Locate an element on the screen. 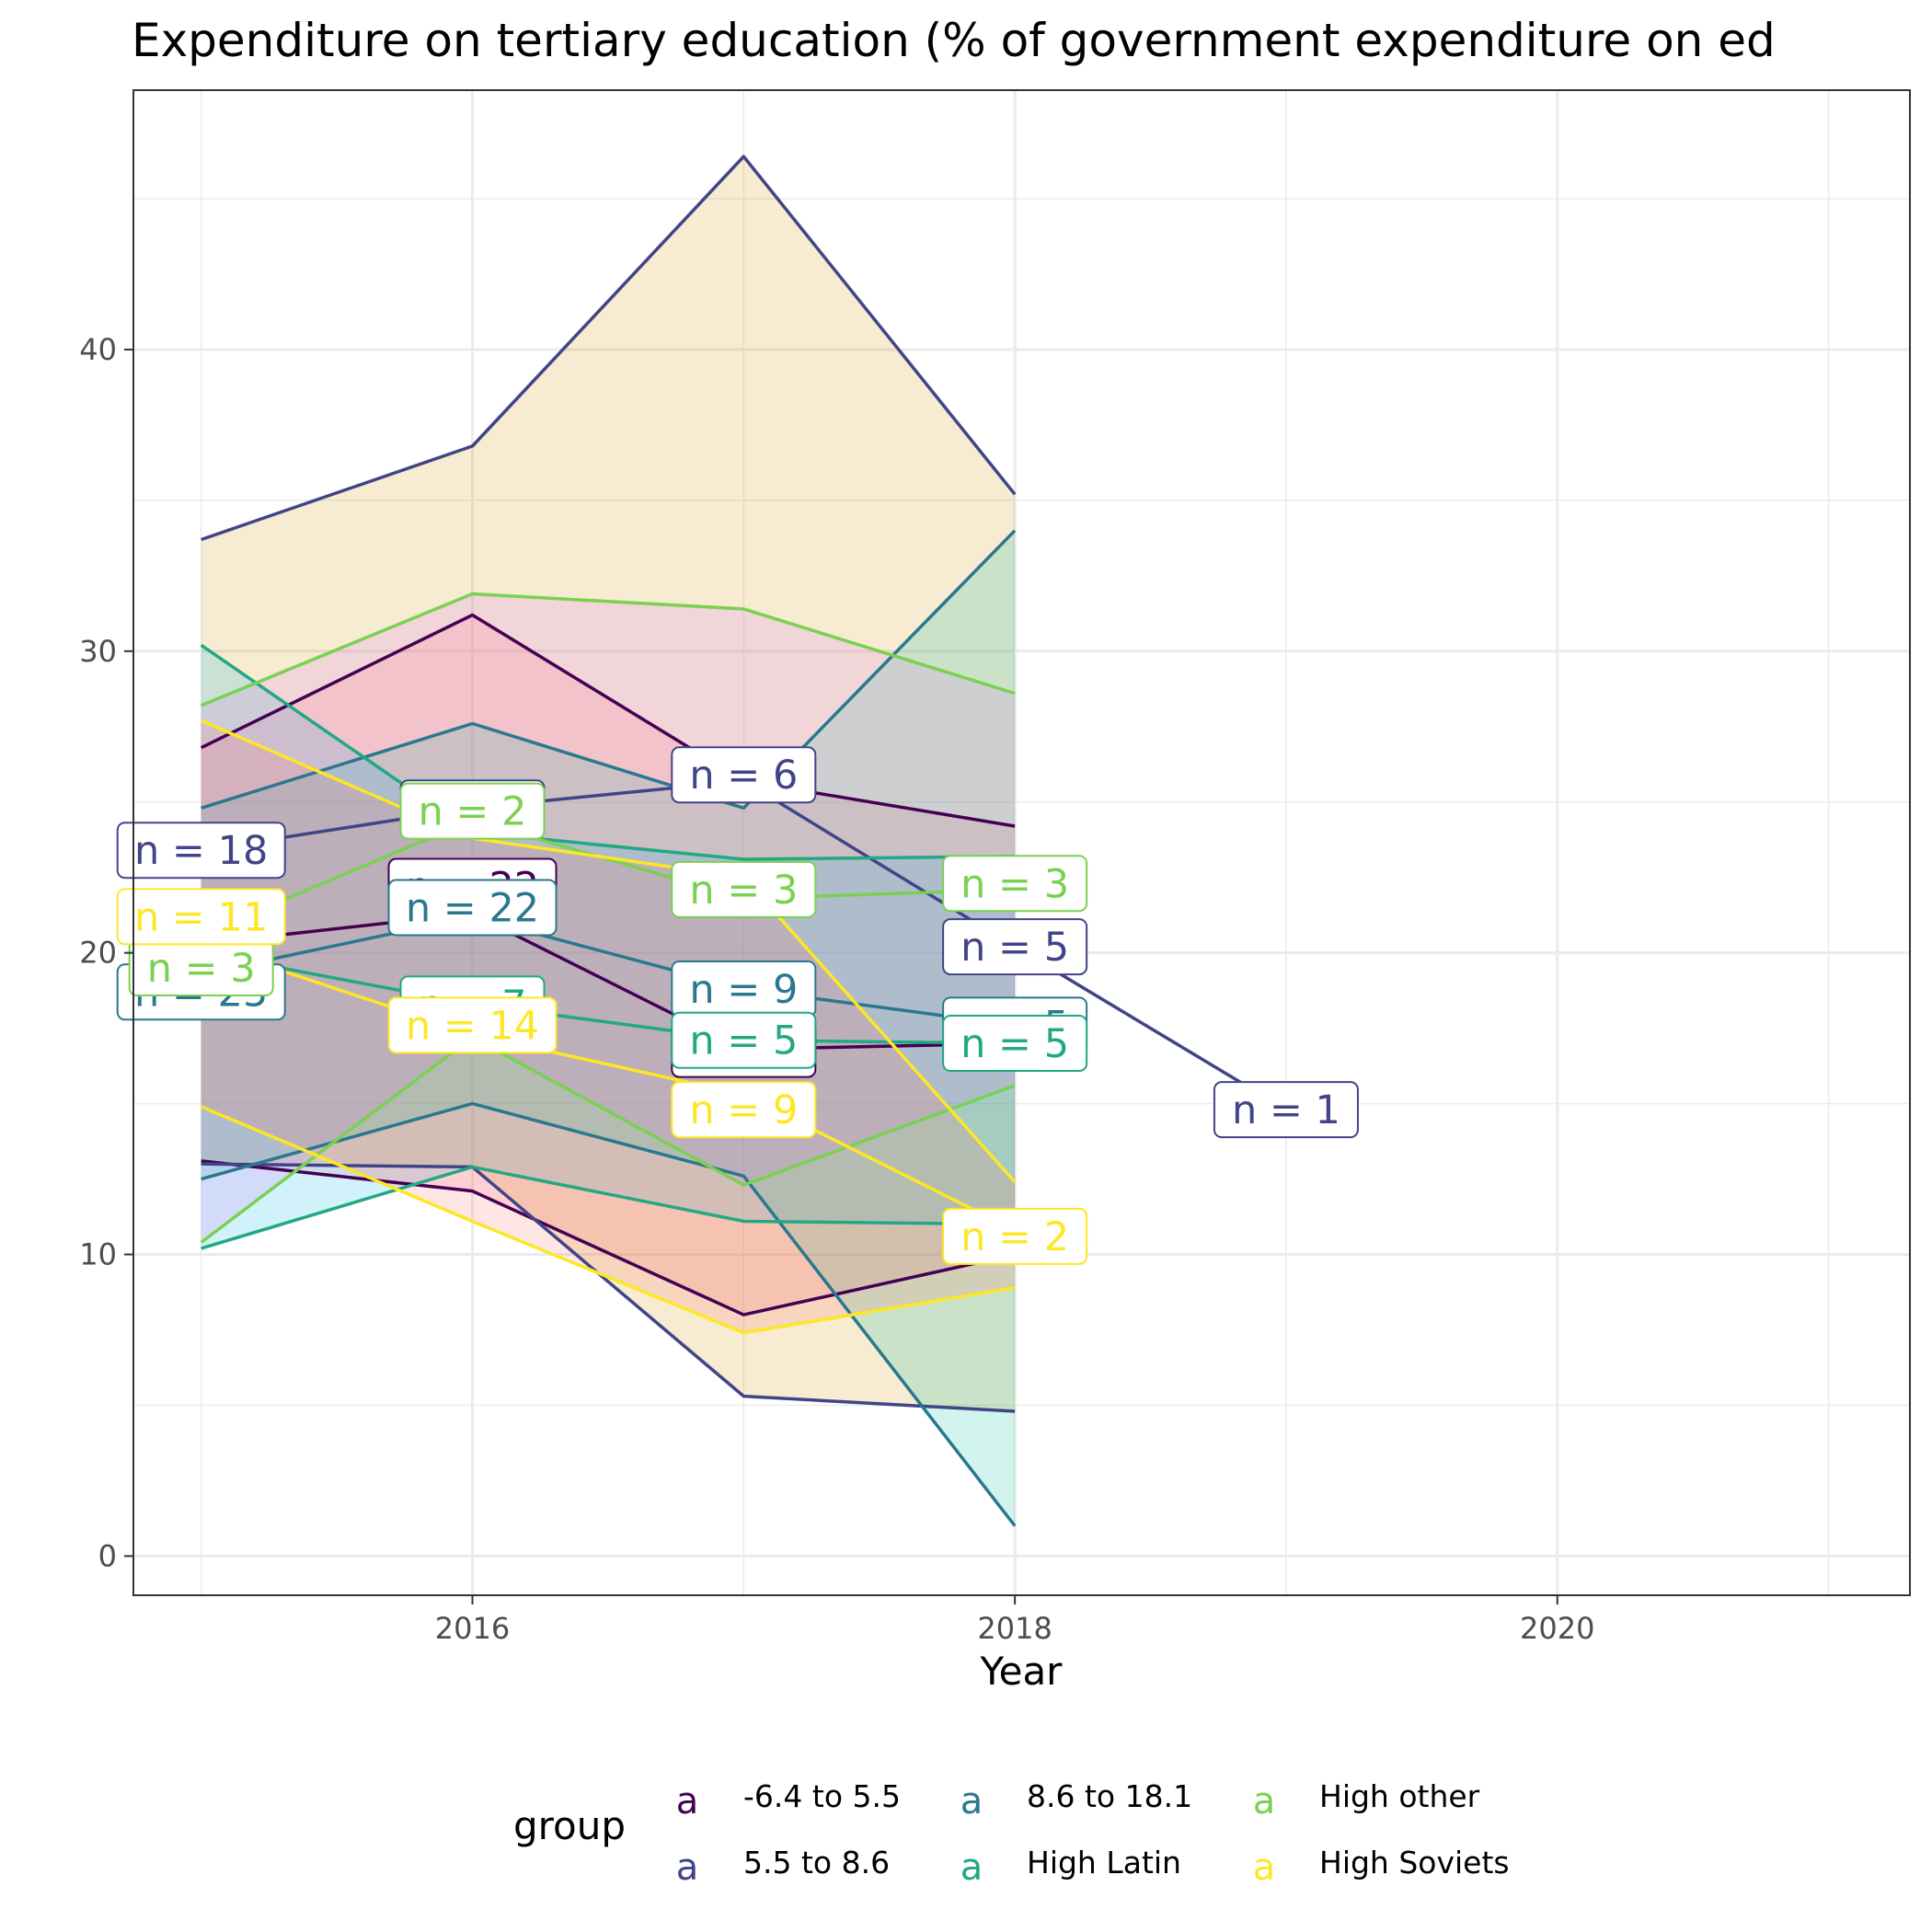 The image size is (1932, 1932). x-tick-label: 2020 is located at coordinates (1557, 1628).